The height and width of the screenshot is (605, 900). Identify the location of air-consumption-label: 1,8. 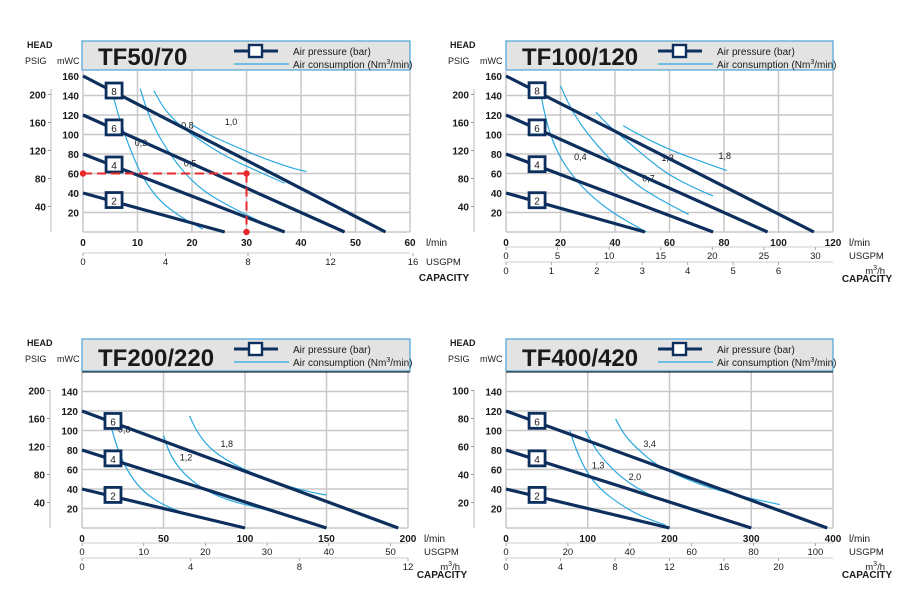
(725, 156).